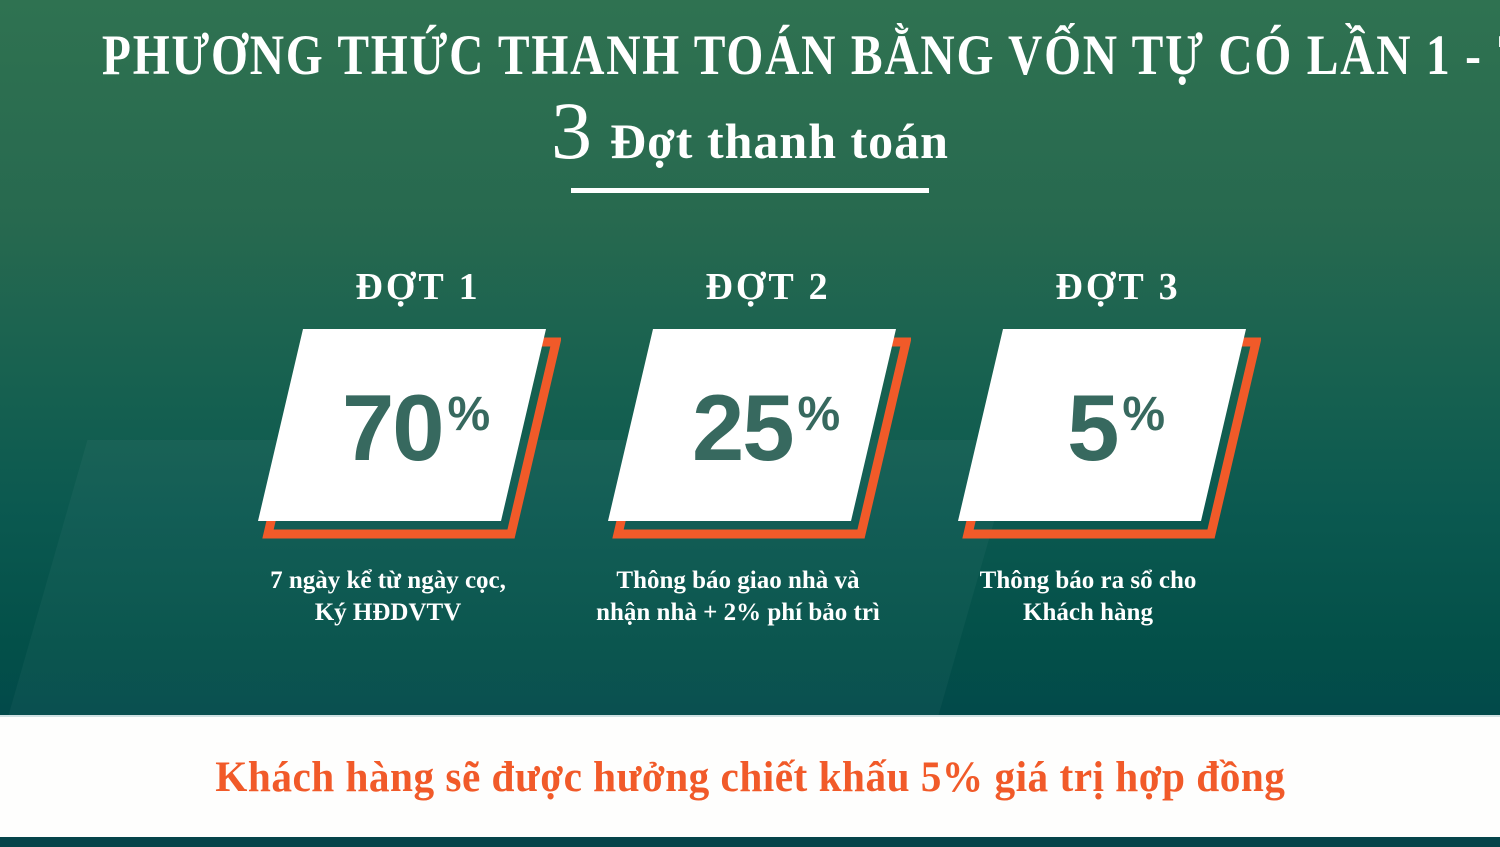  What do you see at coordinates (388, 597) in the screenshot?
I see `stage-1-description: 7 ngày kể từ ngày cọc, Ký HĐDVTV` at bounding box center [388, 597].